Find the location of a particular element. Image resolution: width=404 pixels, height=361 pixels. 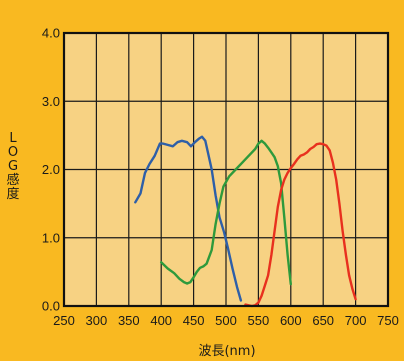

x-tick-label: 450 is located at coordinates (194, 320).